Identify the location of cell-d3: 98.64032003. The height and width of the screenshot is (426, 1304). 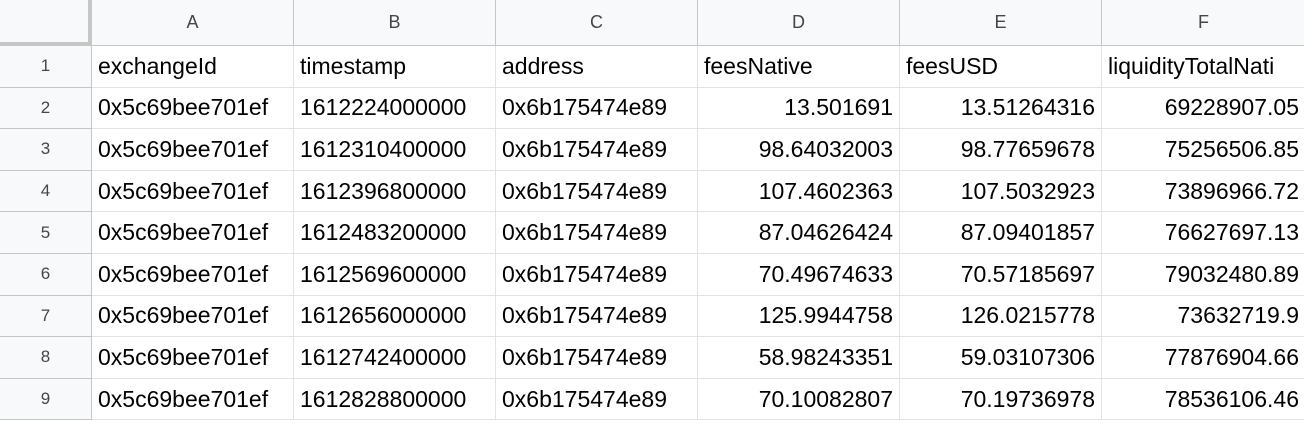
(799, 150).